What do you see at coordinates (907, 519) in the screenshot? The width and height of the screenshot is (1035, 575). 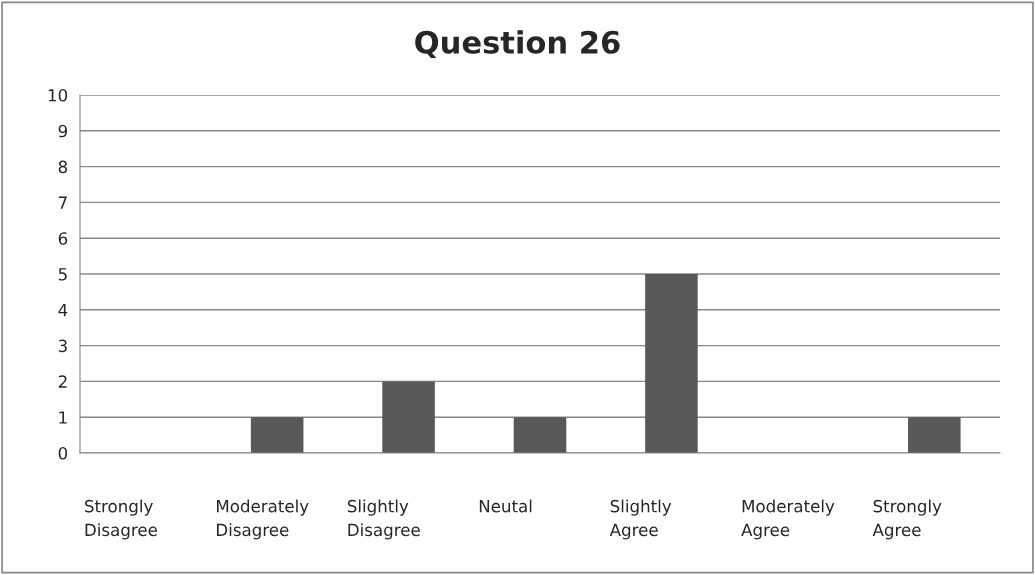 I see `x-tick-label: Strongly Agree` at bounding box center [907, 519].